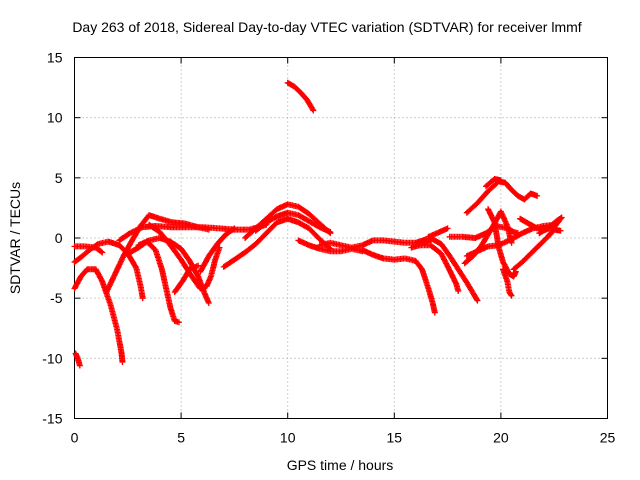  Describe the element at coordinates (52, 238) in the screenshot. I see `y-axis-tick-labels: -15 -10 -5 0 5 10 15` at that location.